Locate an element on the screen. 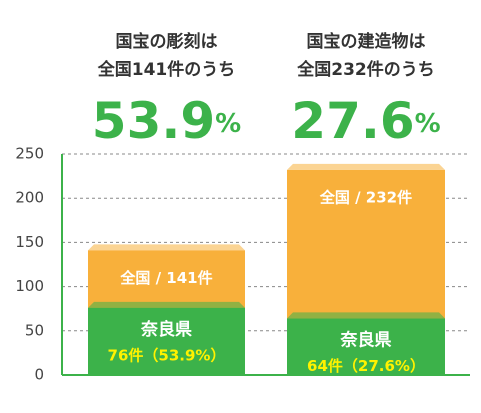  y-tick-label: 0 is located at coordinates (39, 375).